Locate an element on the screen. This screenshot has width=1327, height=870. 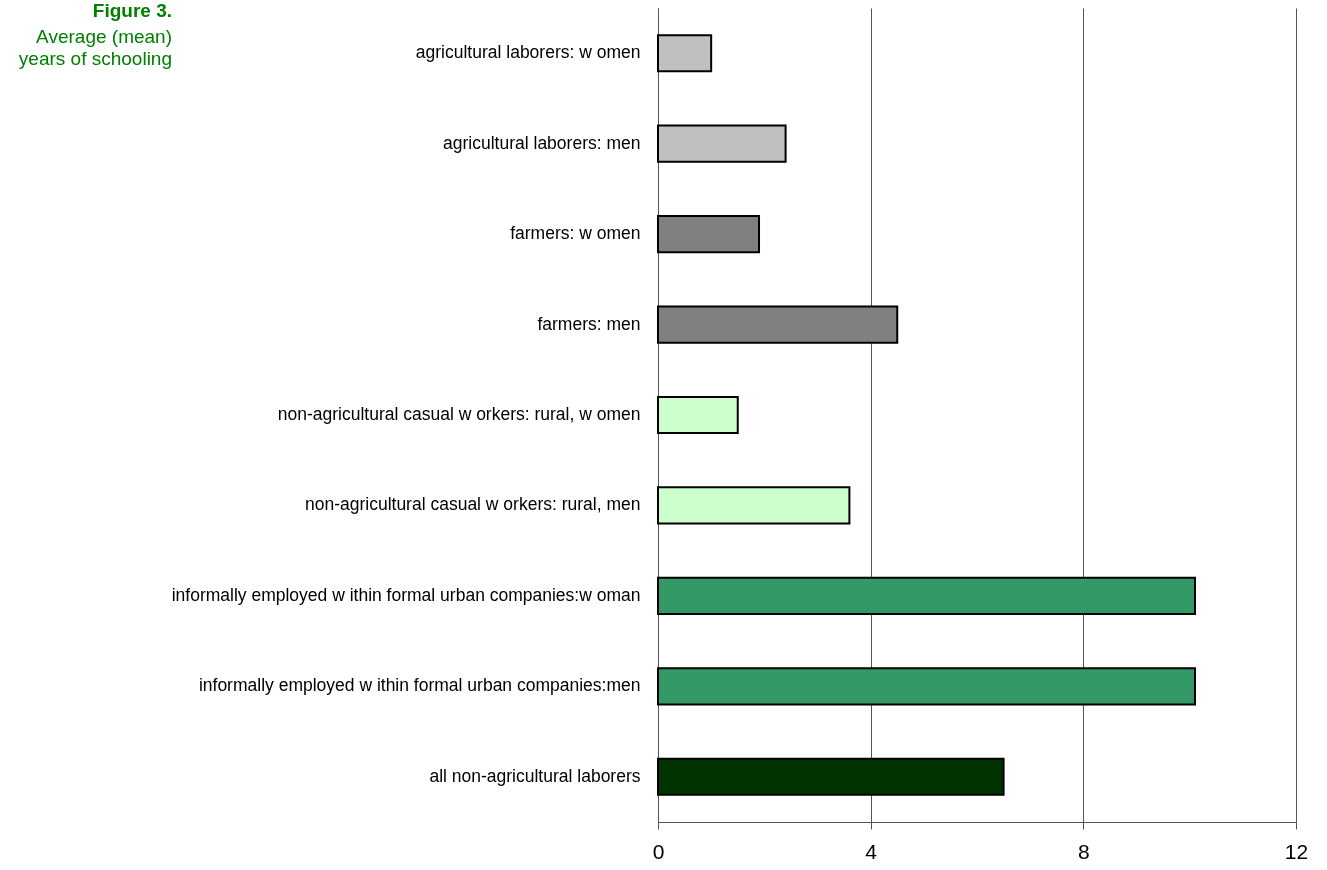
y-tick-label: agricultural laborers: w omen is located at coordinates (528, 52).